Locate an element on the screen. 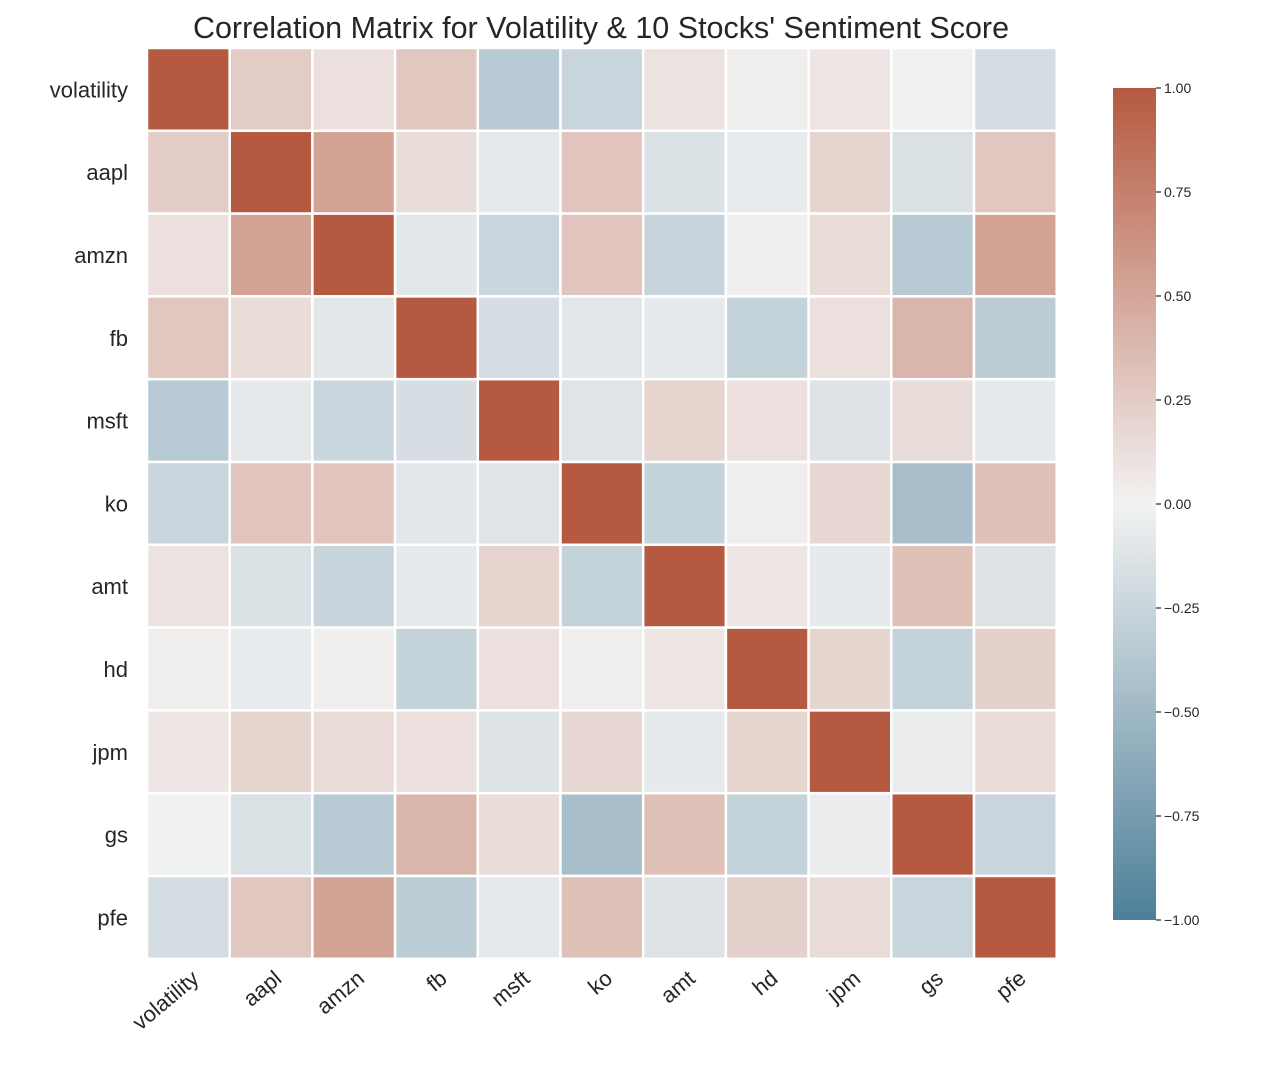 The height and width of the screenshot is (1069, 1278). heatmap-cell-msft-hd is located at coordinates (767, 420).